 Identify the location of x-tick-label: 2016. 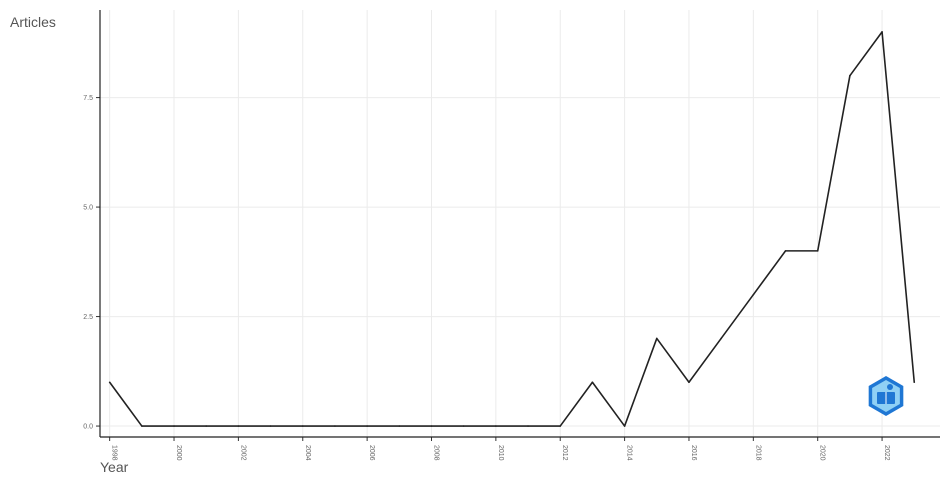
(693, 453).